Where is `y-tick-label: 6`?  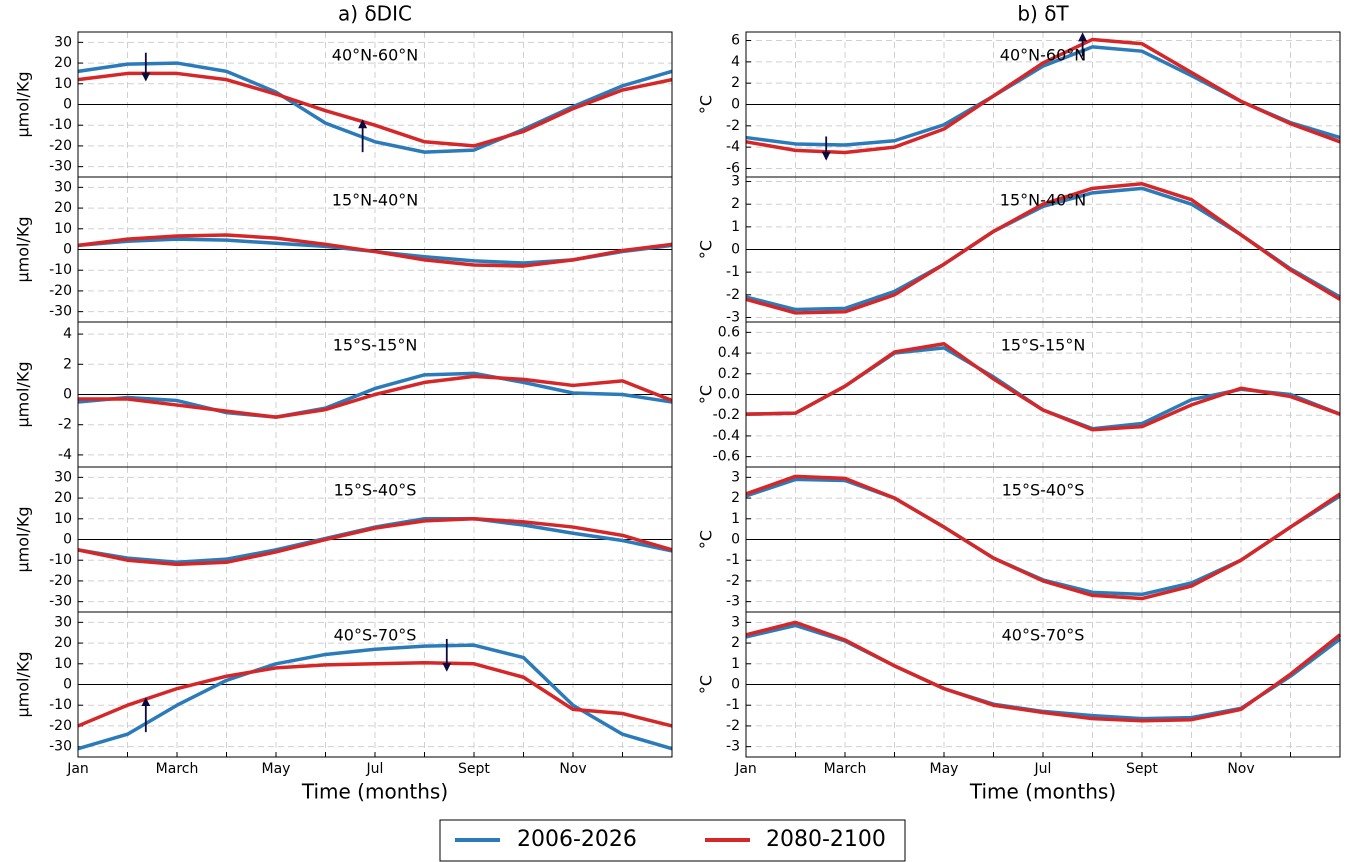
y-tick-label: 6 is located at coordinates (735, 41).